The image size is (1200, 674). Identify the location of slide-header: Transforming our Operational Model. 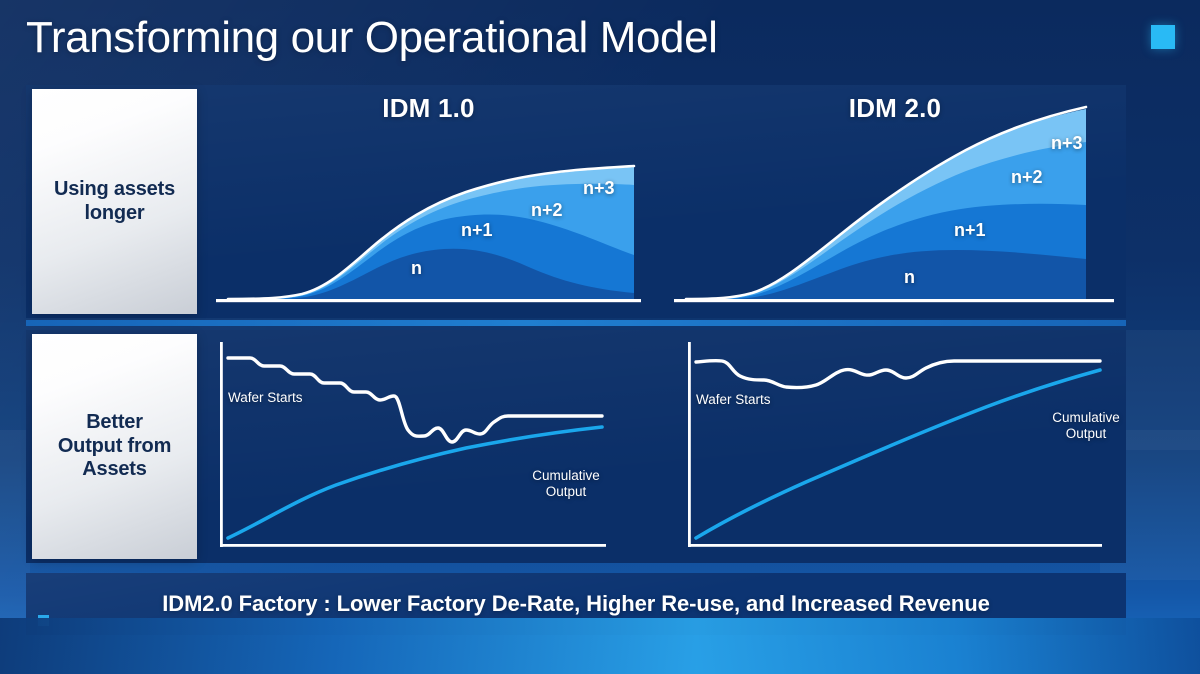
(600, 39).